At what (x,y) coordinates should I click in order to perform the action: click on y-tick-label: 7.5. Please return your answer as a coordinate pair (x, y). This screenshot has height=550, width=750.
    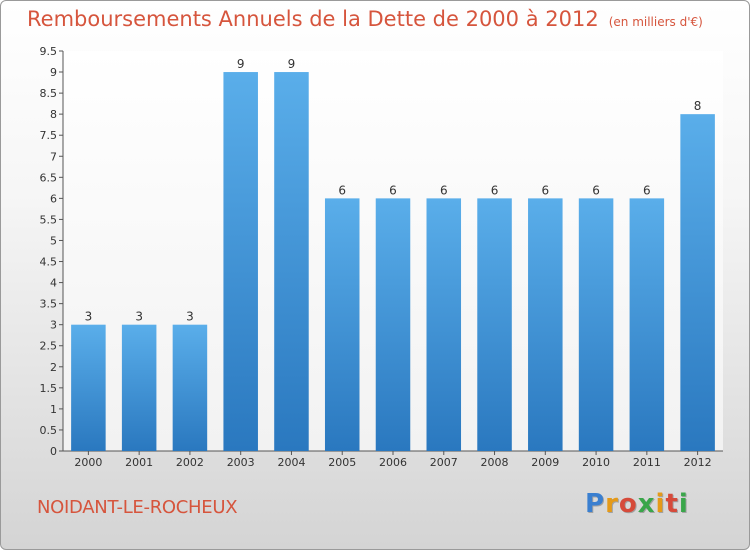
    Looking at the image, I should click on (49, 135).